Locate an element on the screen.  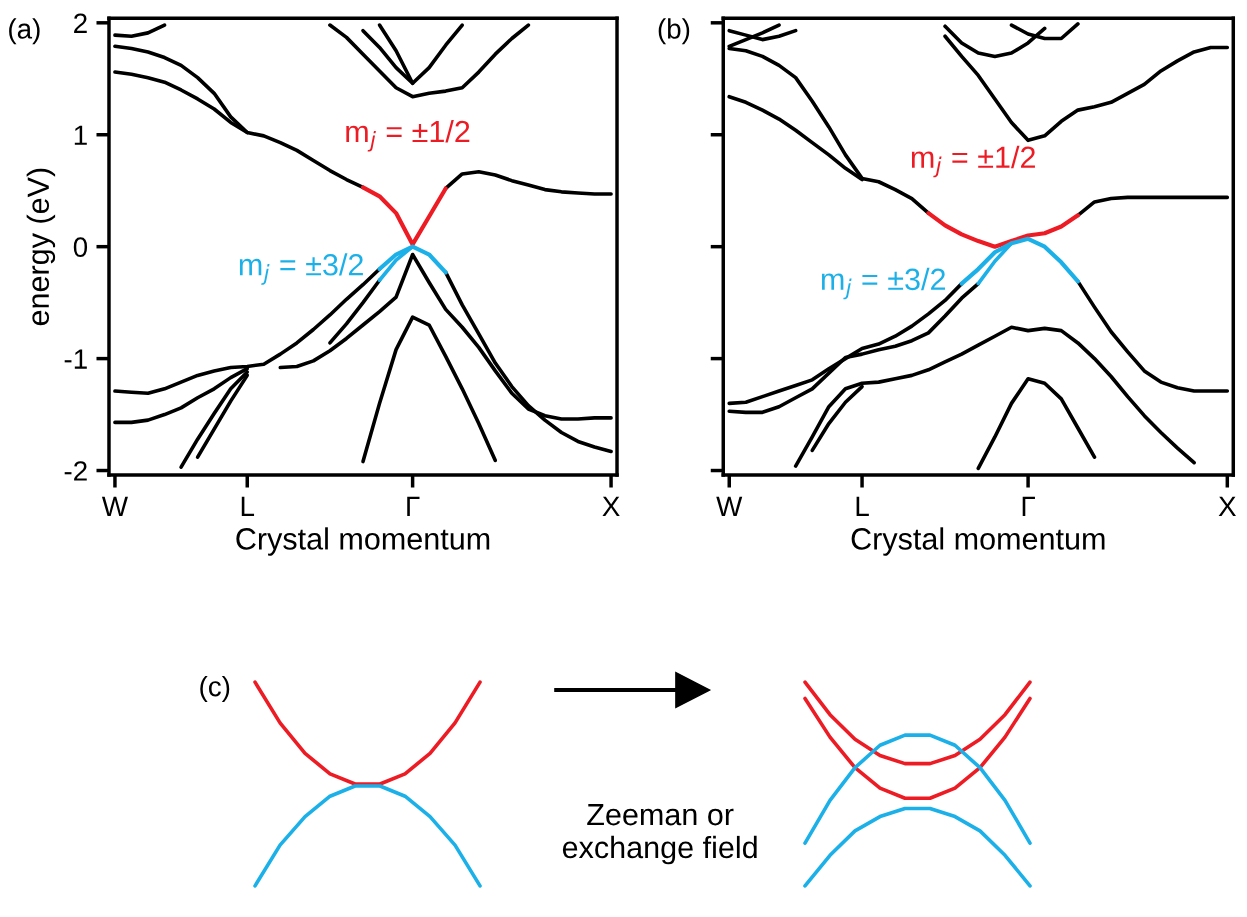
y-tick-label: -2 is located at coordinates (75, 471).